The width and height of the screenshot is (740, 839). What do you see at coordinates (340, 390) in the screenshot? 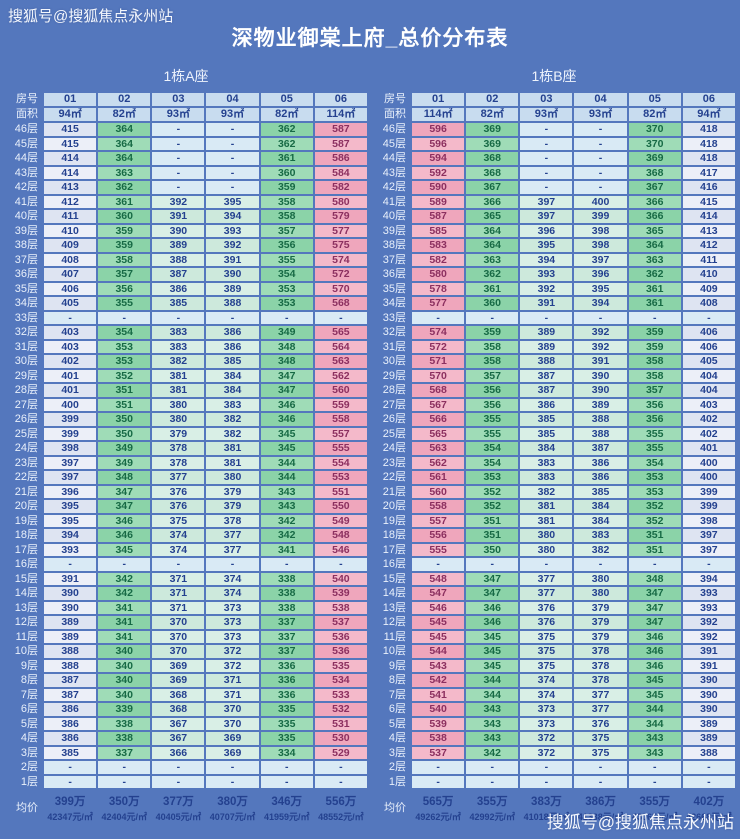
I see `price-cell: 560` at bounding box center [340, 390].